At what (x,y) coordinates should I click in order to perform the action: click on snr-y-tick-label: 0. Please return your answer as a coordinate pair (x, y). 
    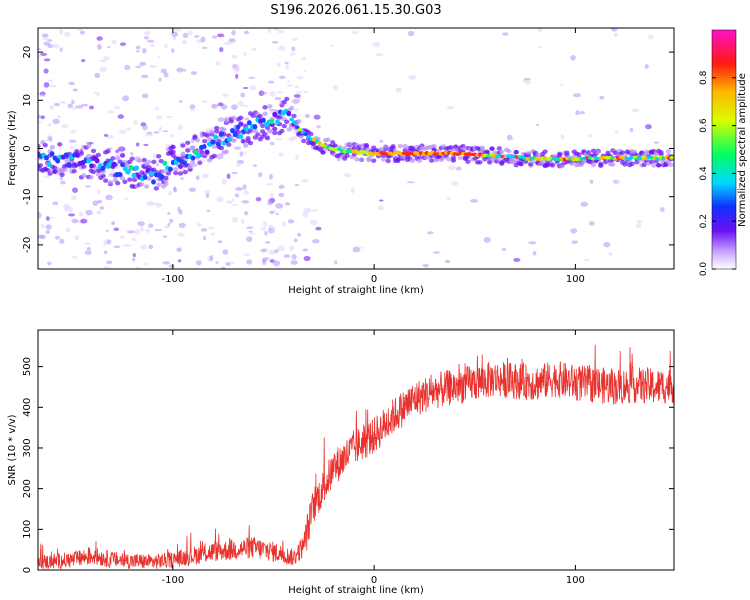
    Looking at the image, I should click on (27, 570).